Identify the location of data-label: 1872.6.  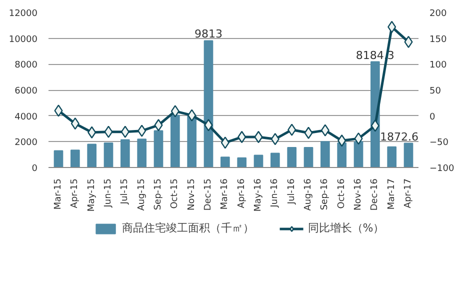
(399, 137).